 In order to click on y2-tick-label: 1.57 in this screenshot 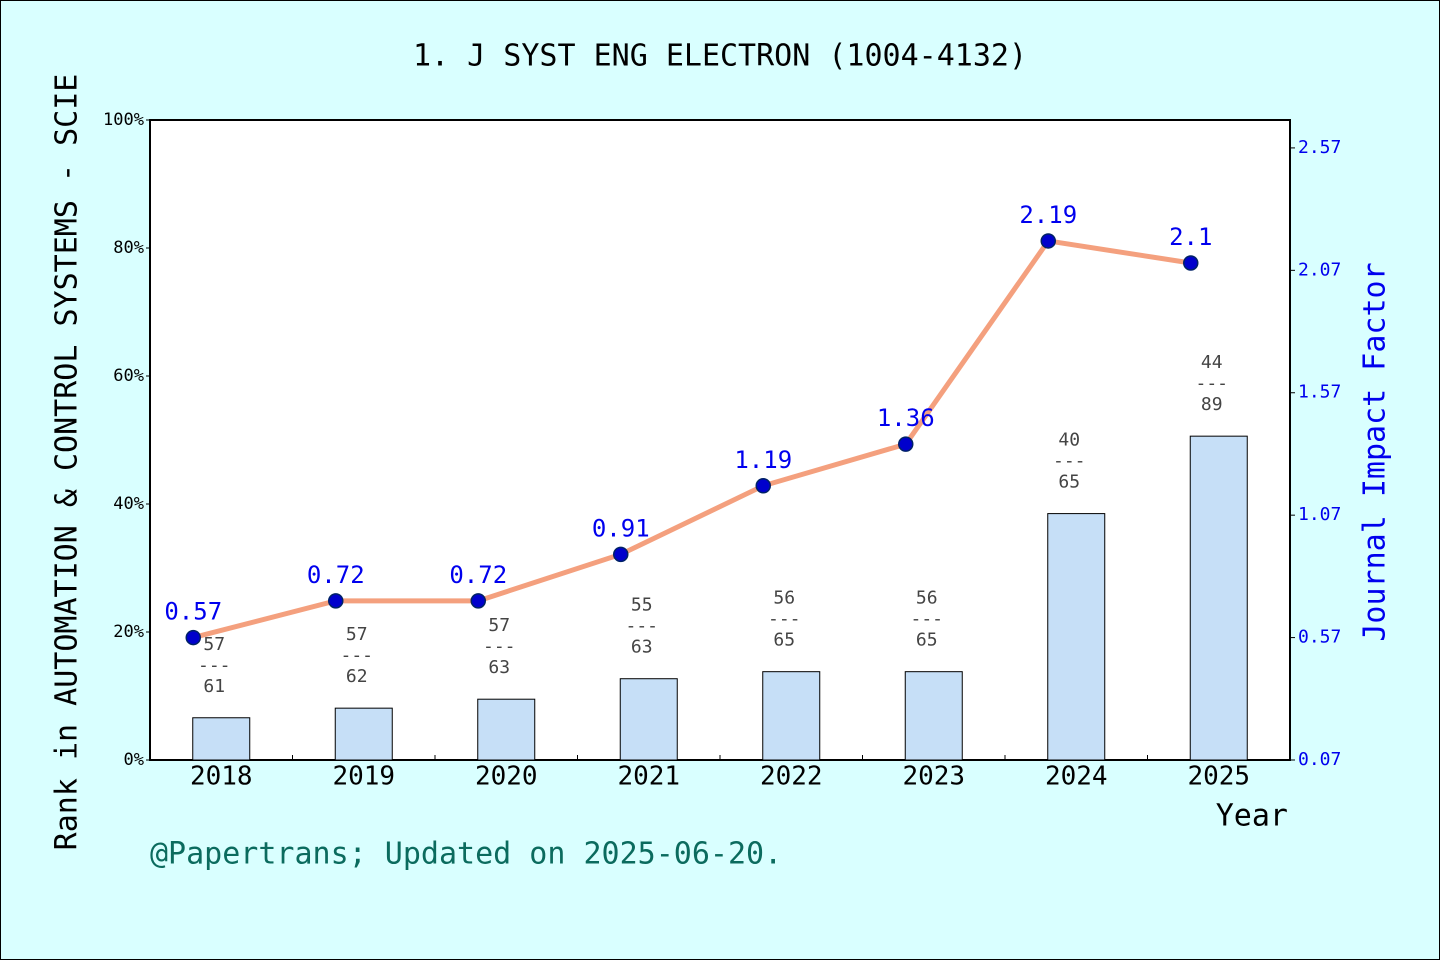, I will do `click(1319, 392)`.